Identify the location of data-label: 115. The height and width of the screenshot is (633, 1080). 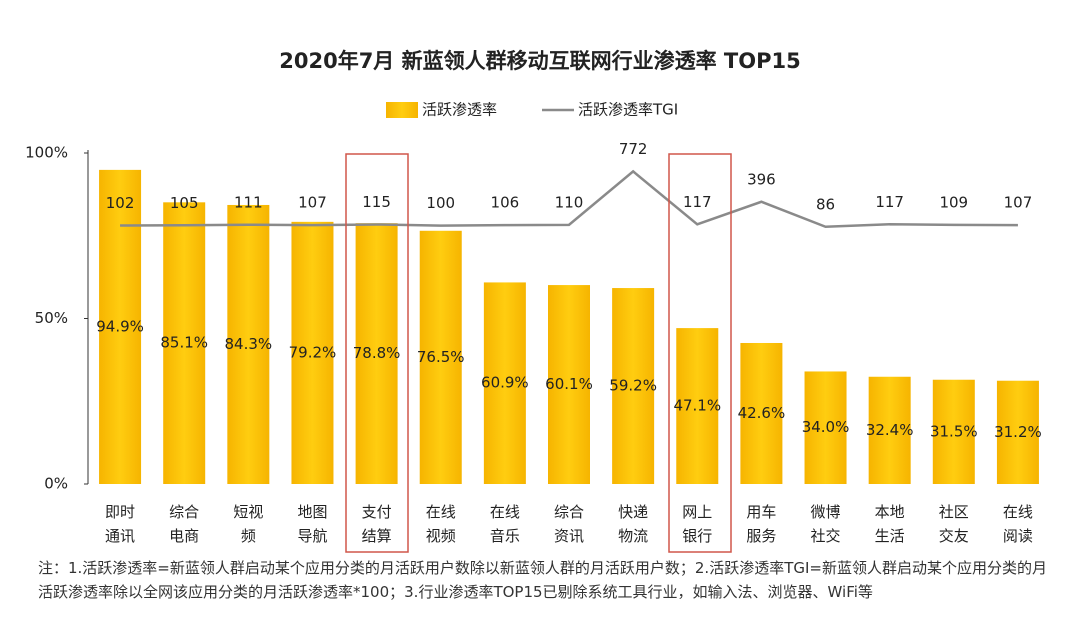
(376, 202).